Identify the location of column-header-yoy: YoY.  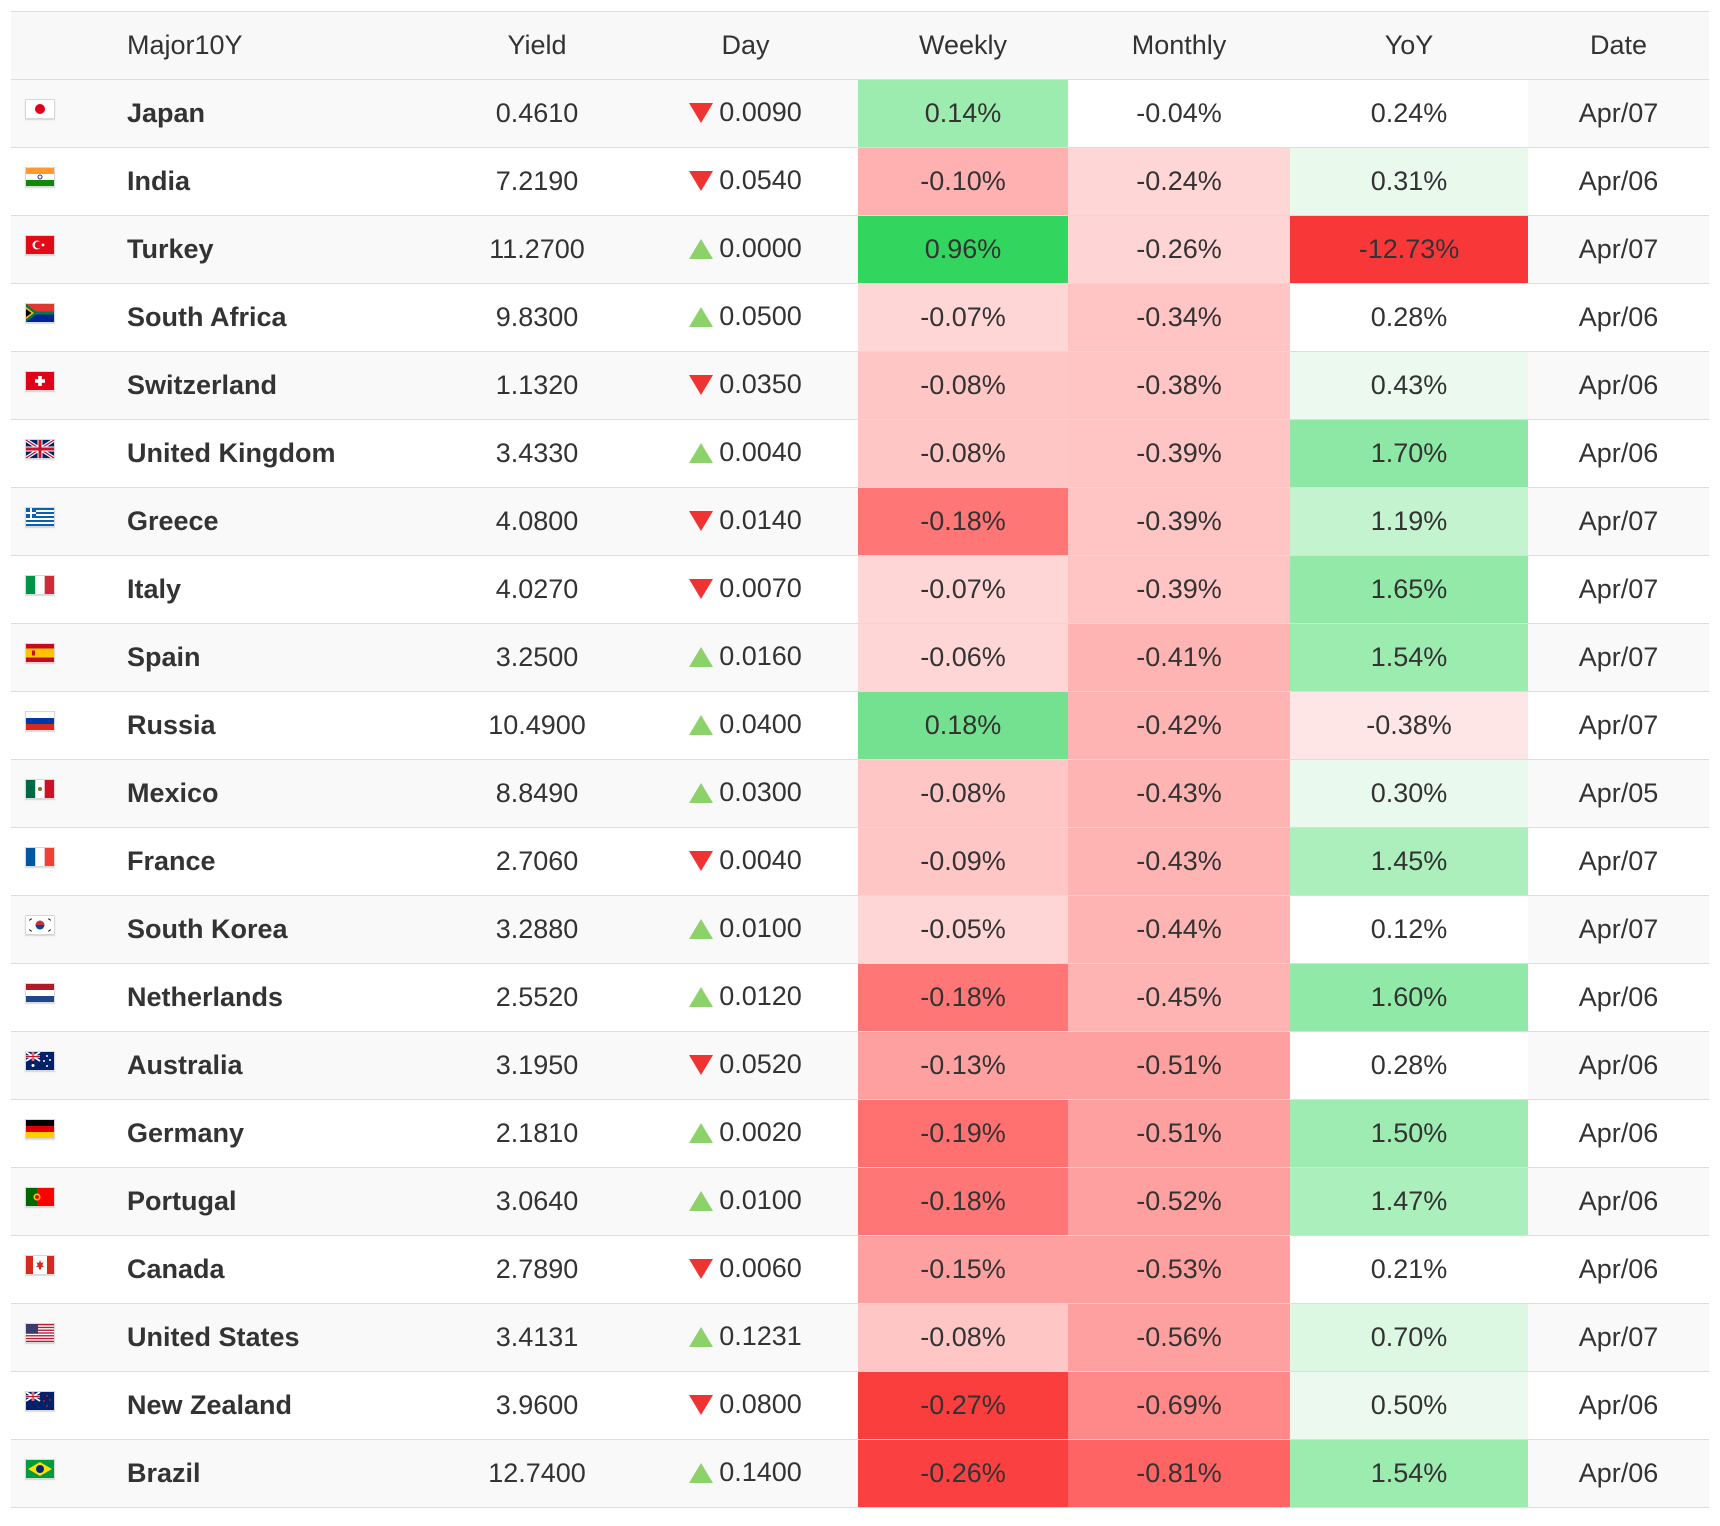
(1409, 45).